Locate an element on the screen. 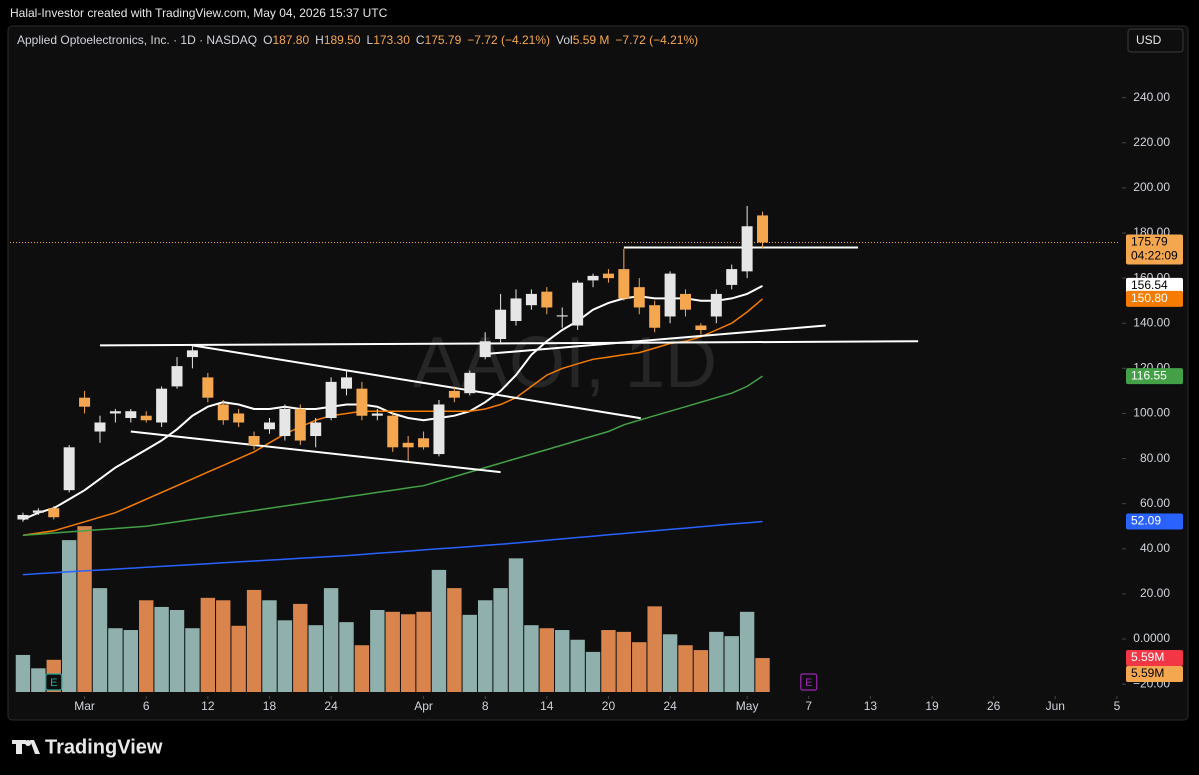  y-tick-label: 20.00 is located at coordinates (1155, 593).